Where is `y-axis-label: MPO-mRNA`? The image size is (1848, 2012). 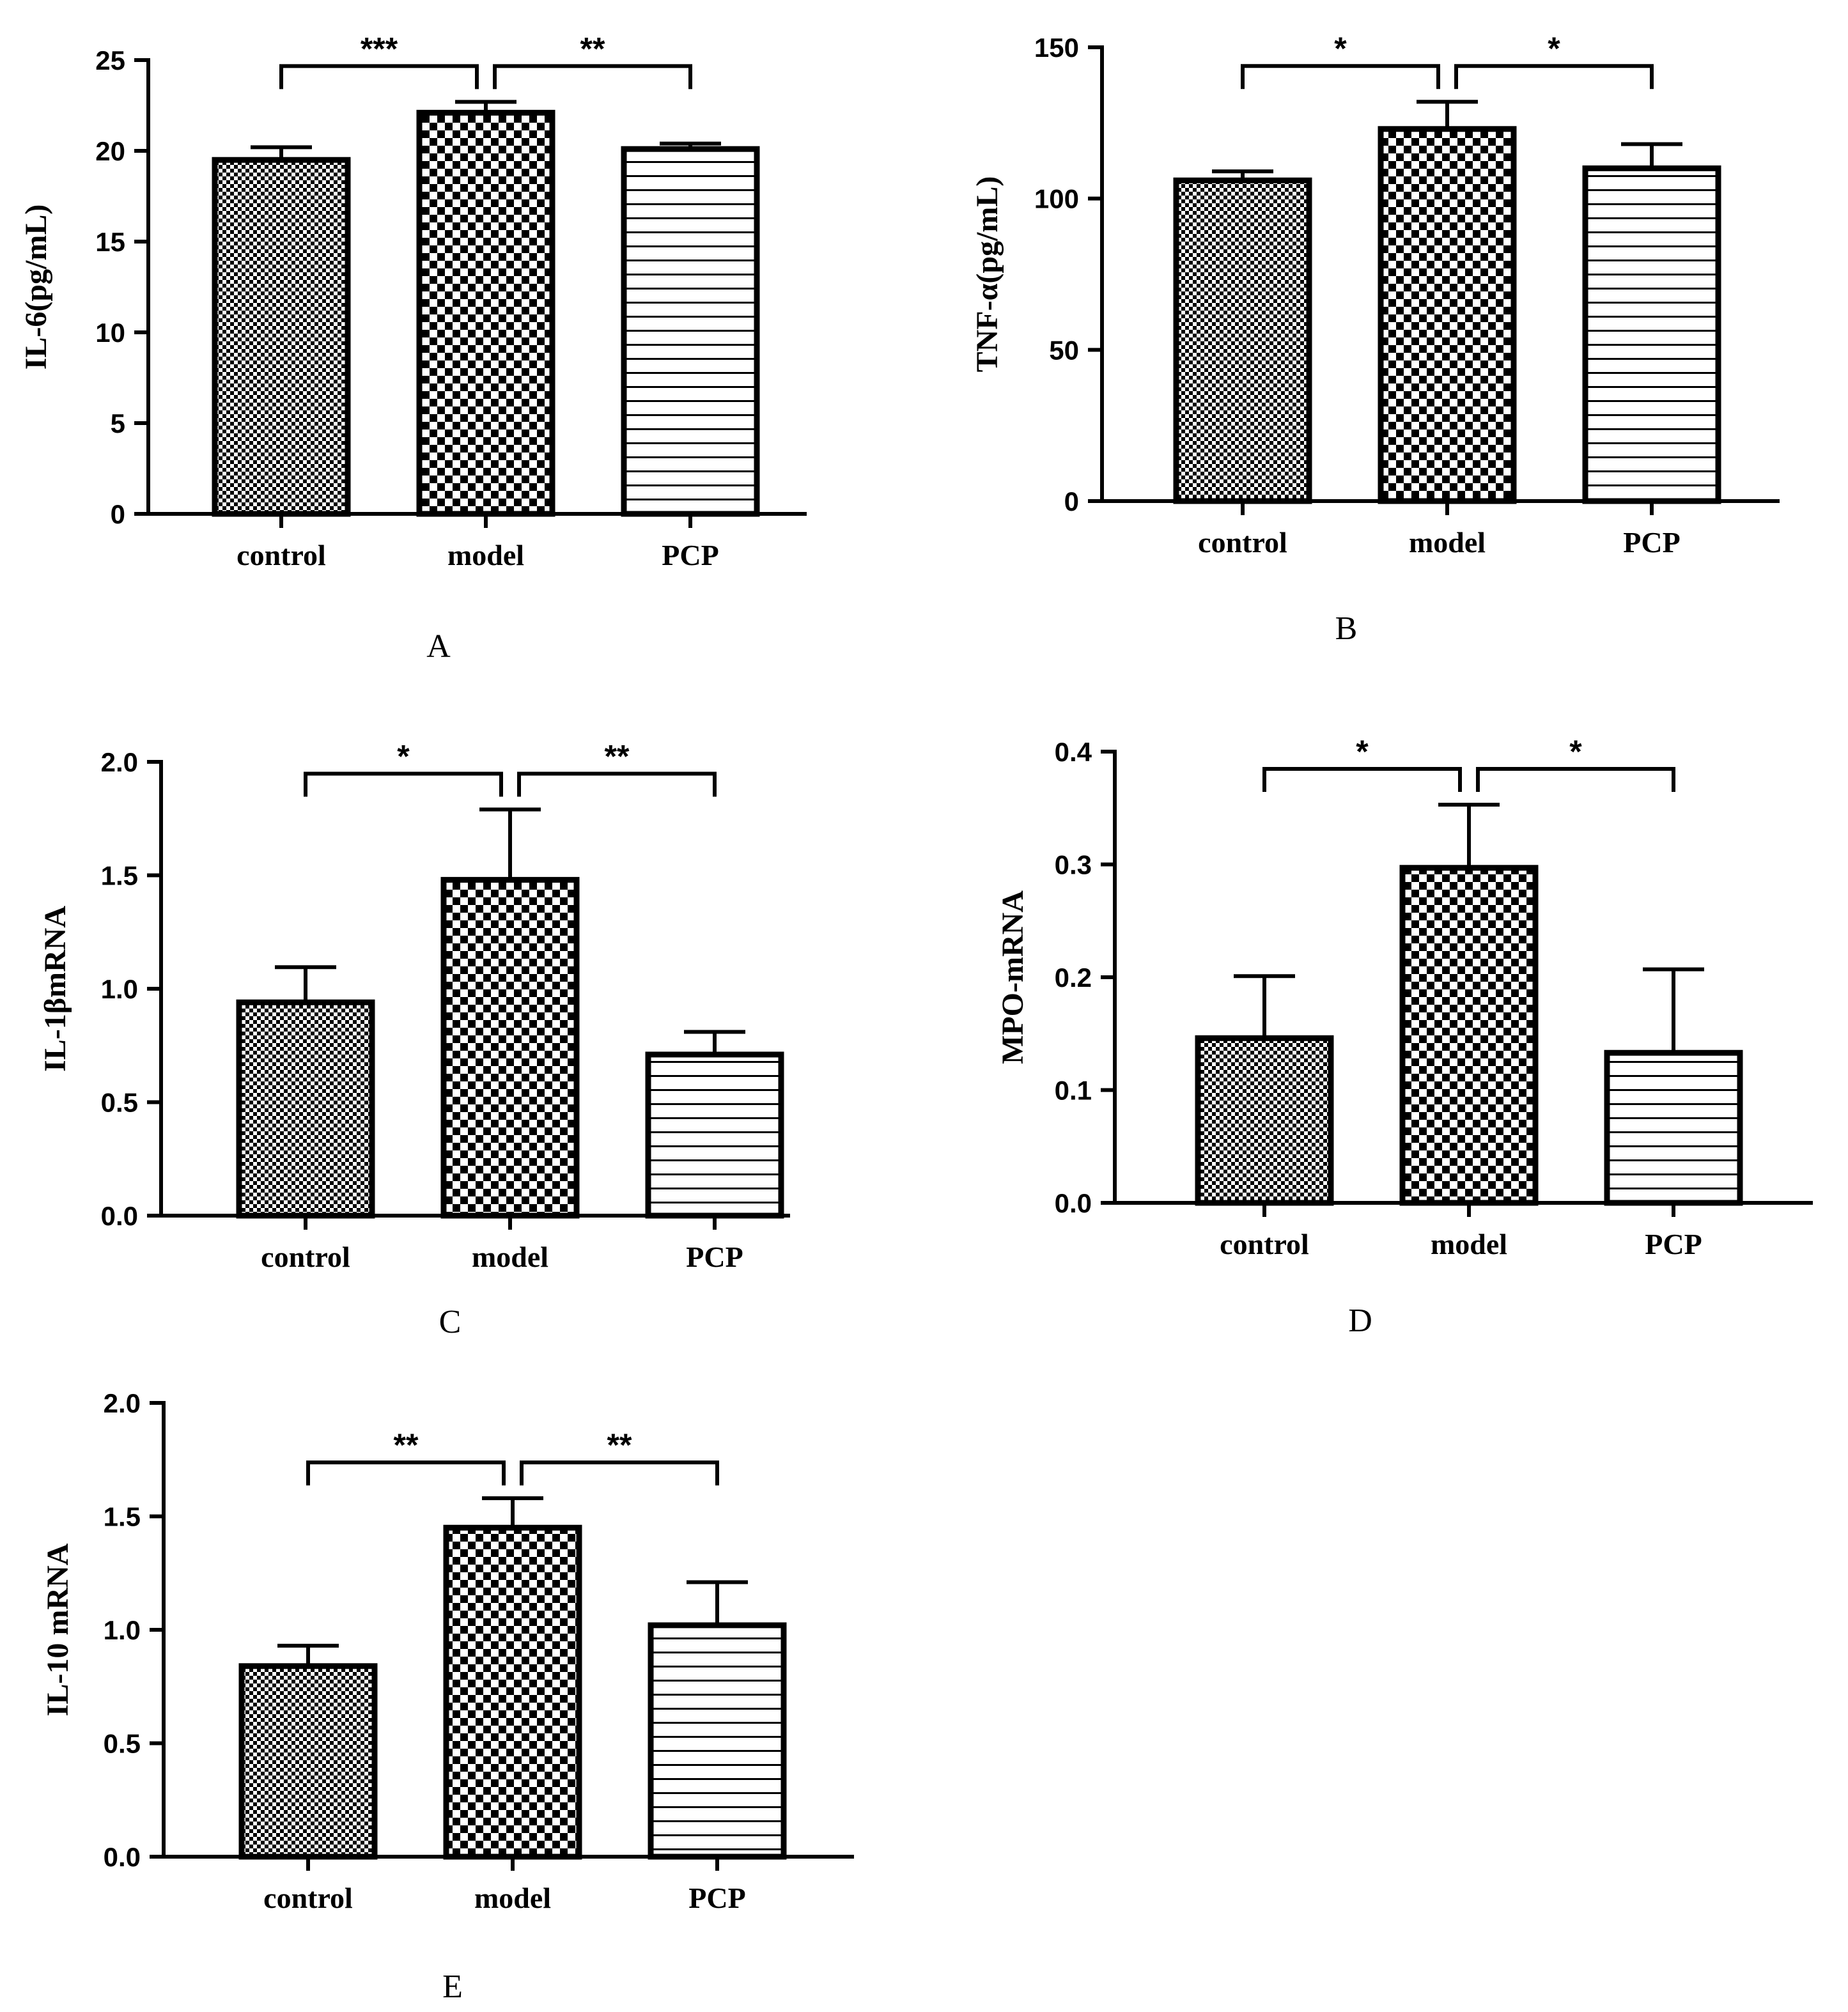 y-axis-label: MPO-mRNA is located at coordinates (1013, 977).